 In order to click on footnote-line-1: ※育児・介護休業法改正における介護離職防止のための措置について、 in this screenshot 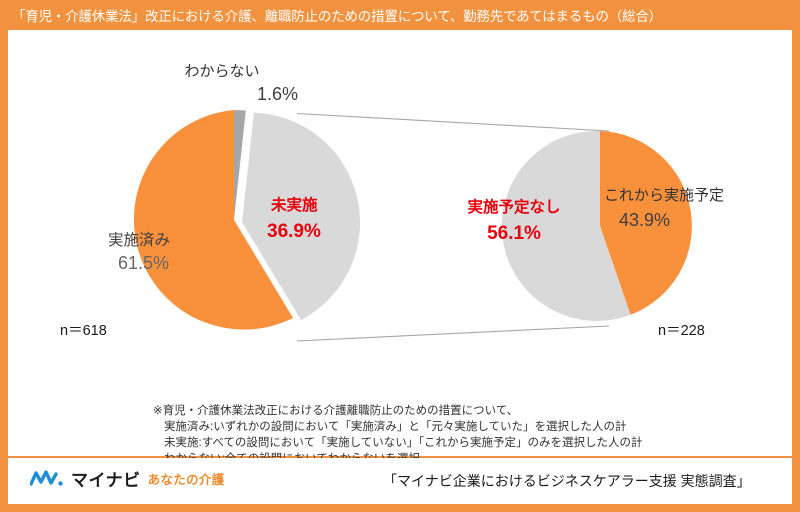, I will do `click(336, 411)`.